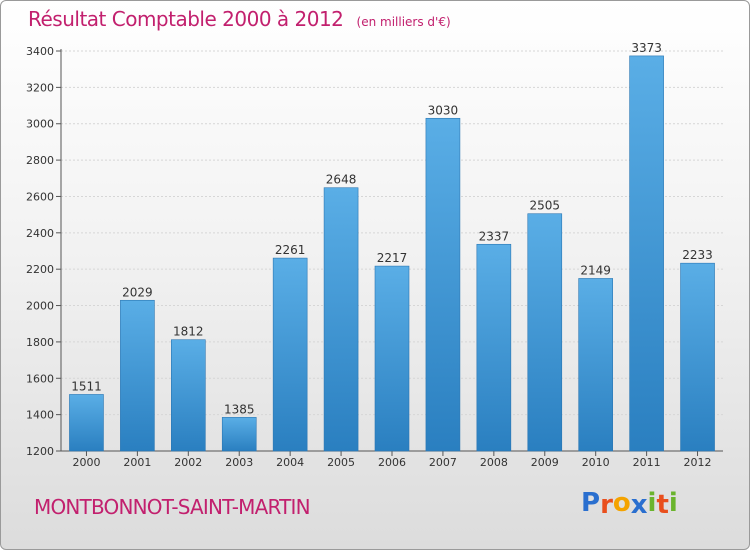 The width and height of the screenshot is (750, 550). Describe the element at coordinates (697, 255) in the screenshot. I see `data-label-2012: 2233` at that location.